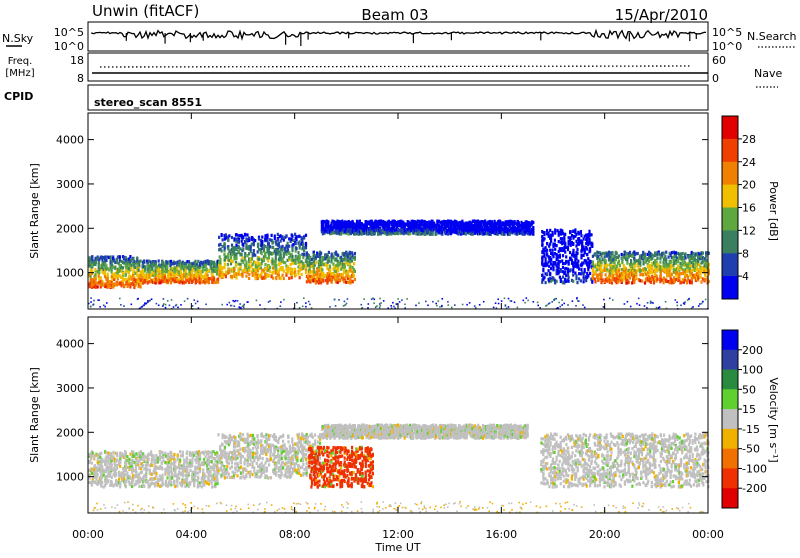  Describe the element at coordinates (719, 60) in the screenshot. I see `nave-tick-top: 60` at that location.